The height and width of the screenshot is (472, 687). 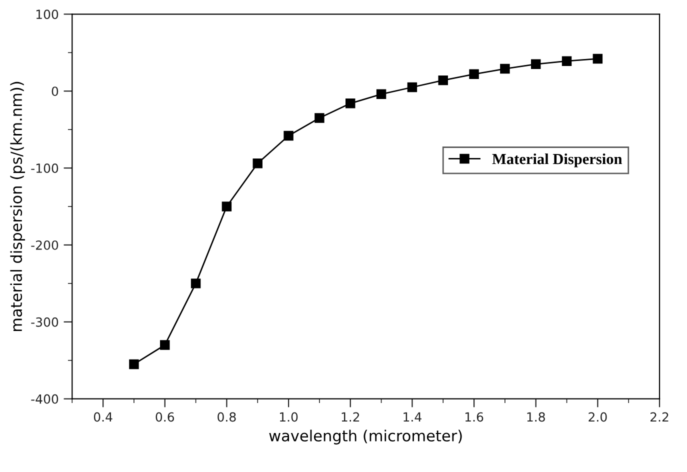 I want to click on y-tick-label: -100, so click(x=44, y=168).